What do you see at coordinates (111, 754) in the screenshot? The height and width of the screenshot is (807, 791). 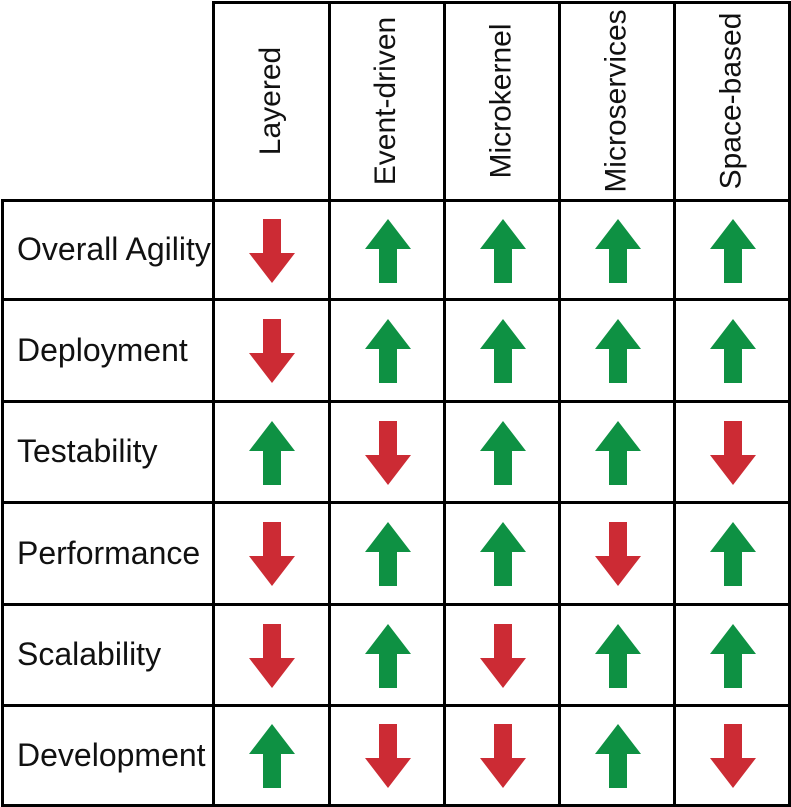 I see `row-header: Development` at bounding box center [111, 754].